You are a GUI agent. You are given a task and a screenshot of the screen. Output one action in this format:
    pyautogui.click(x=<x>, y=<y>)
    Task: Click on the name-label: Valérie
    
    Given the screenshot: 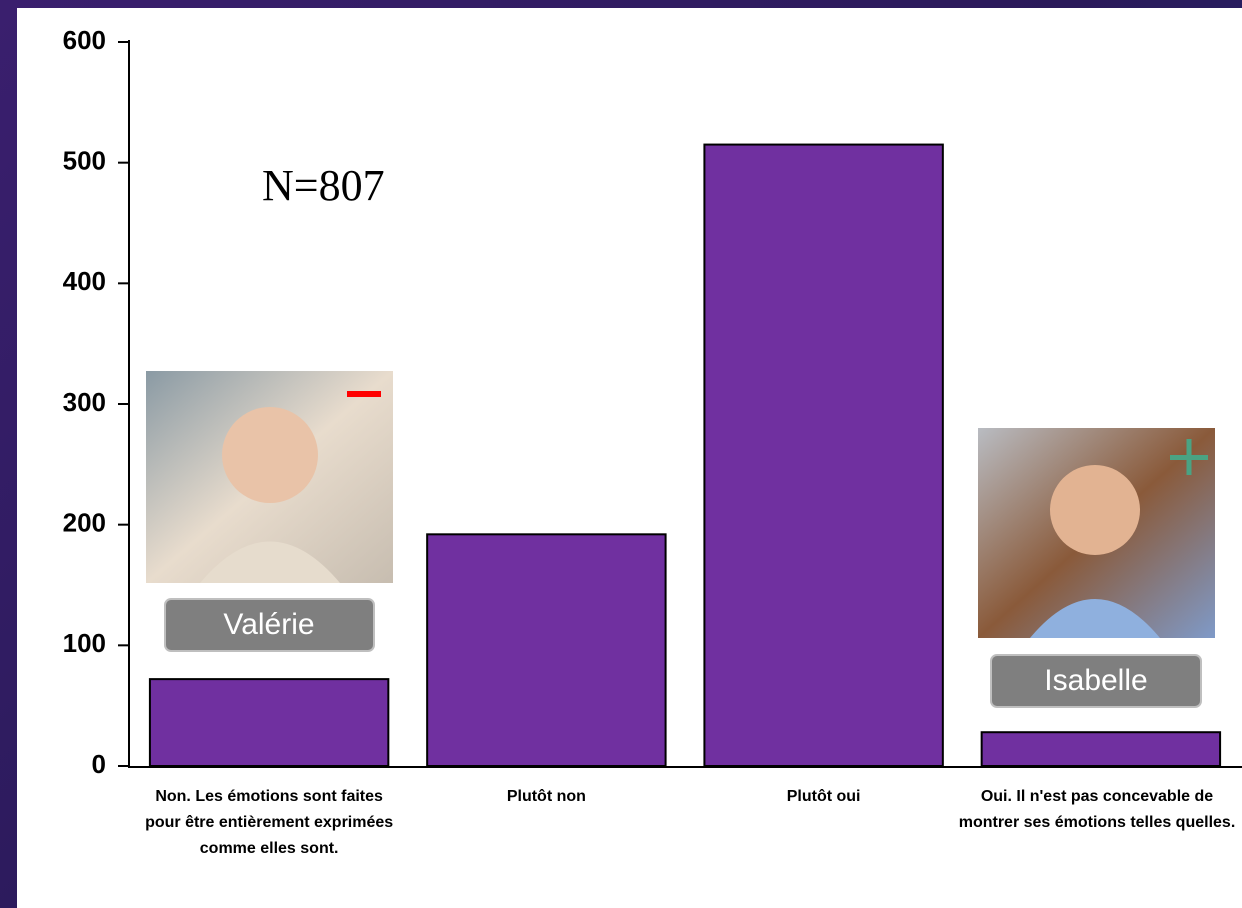 What is the action you would take?
    pyautogui.click(x=268, y=624)
    